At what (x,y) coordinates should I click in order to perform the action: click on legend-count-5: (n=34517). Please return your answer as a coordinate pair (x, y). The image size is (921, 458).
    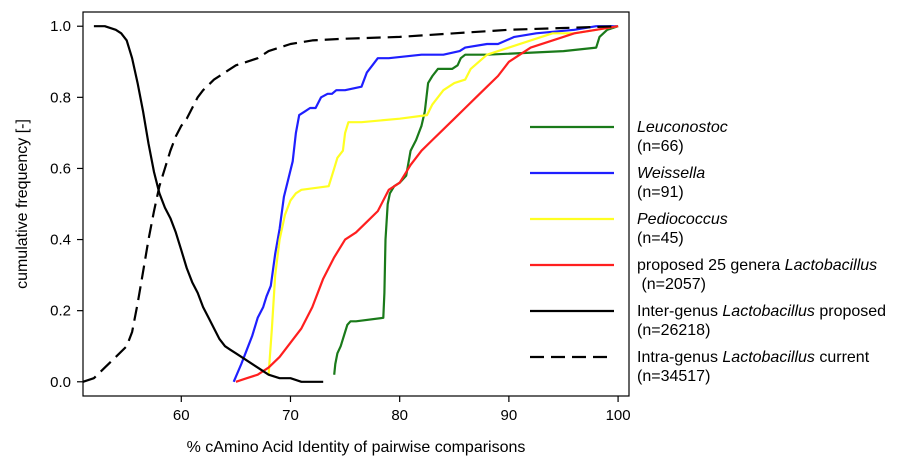
    Looking at the image, I should click on (673, 376).